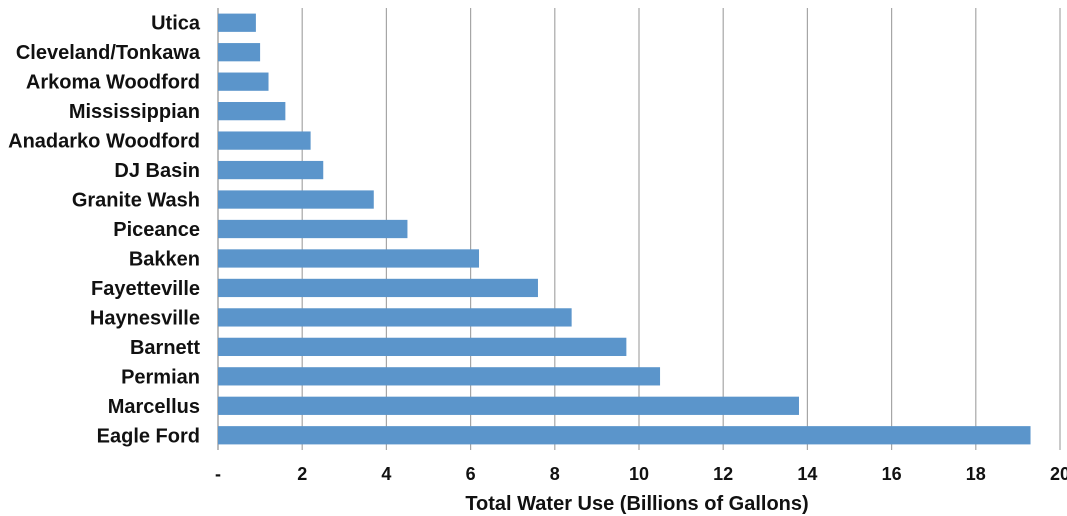 Image resolution: width=1067 pixels, height=516 pixels. I want to click on bar-dj-basin, so click(271, 170).